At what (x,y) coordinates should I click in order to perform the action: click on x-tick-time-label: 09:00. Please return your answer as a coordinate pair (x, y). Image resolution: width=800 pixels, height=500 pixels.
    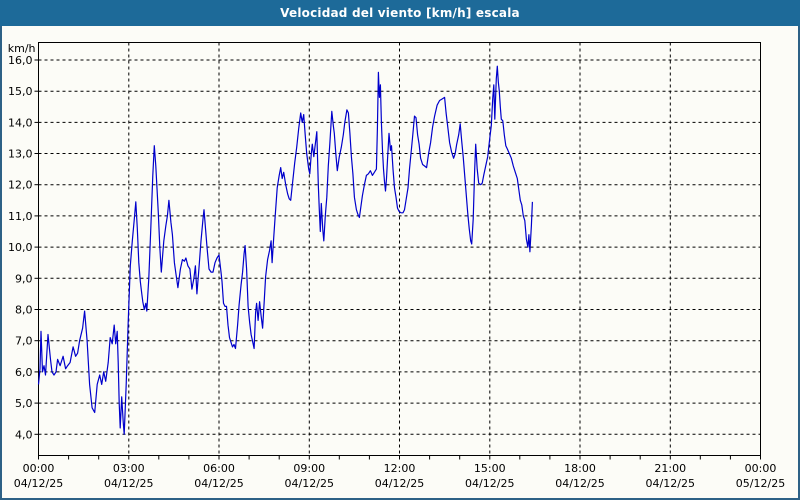
    Looking at the image, I should click on (309, 468).